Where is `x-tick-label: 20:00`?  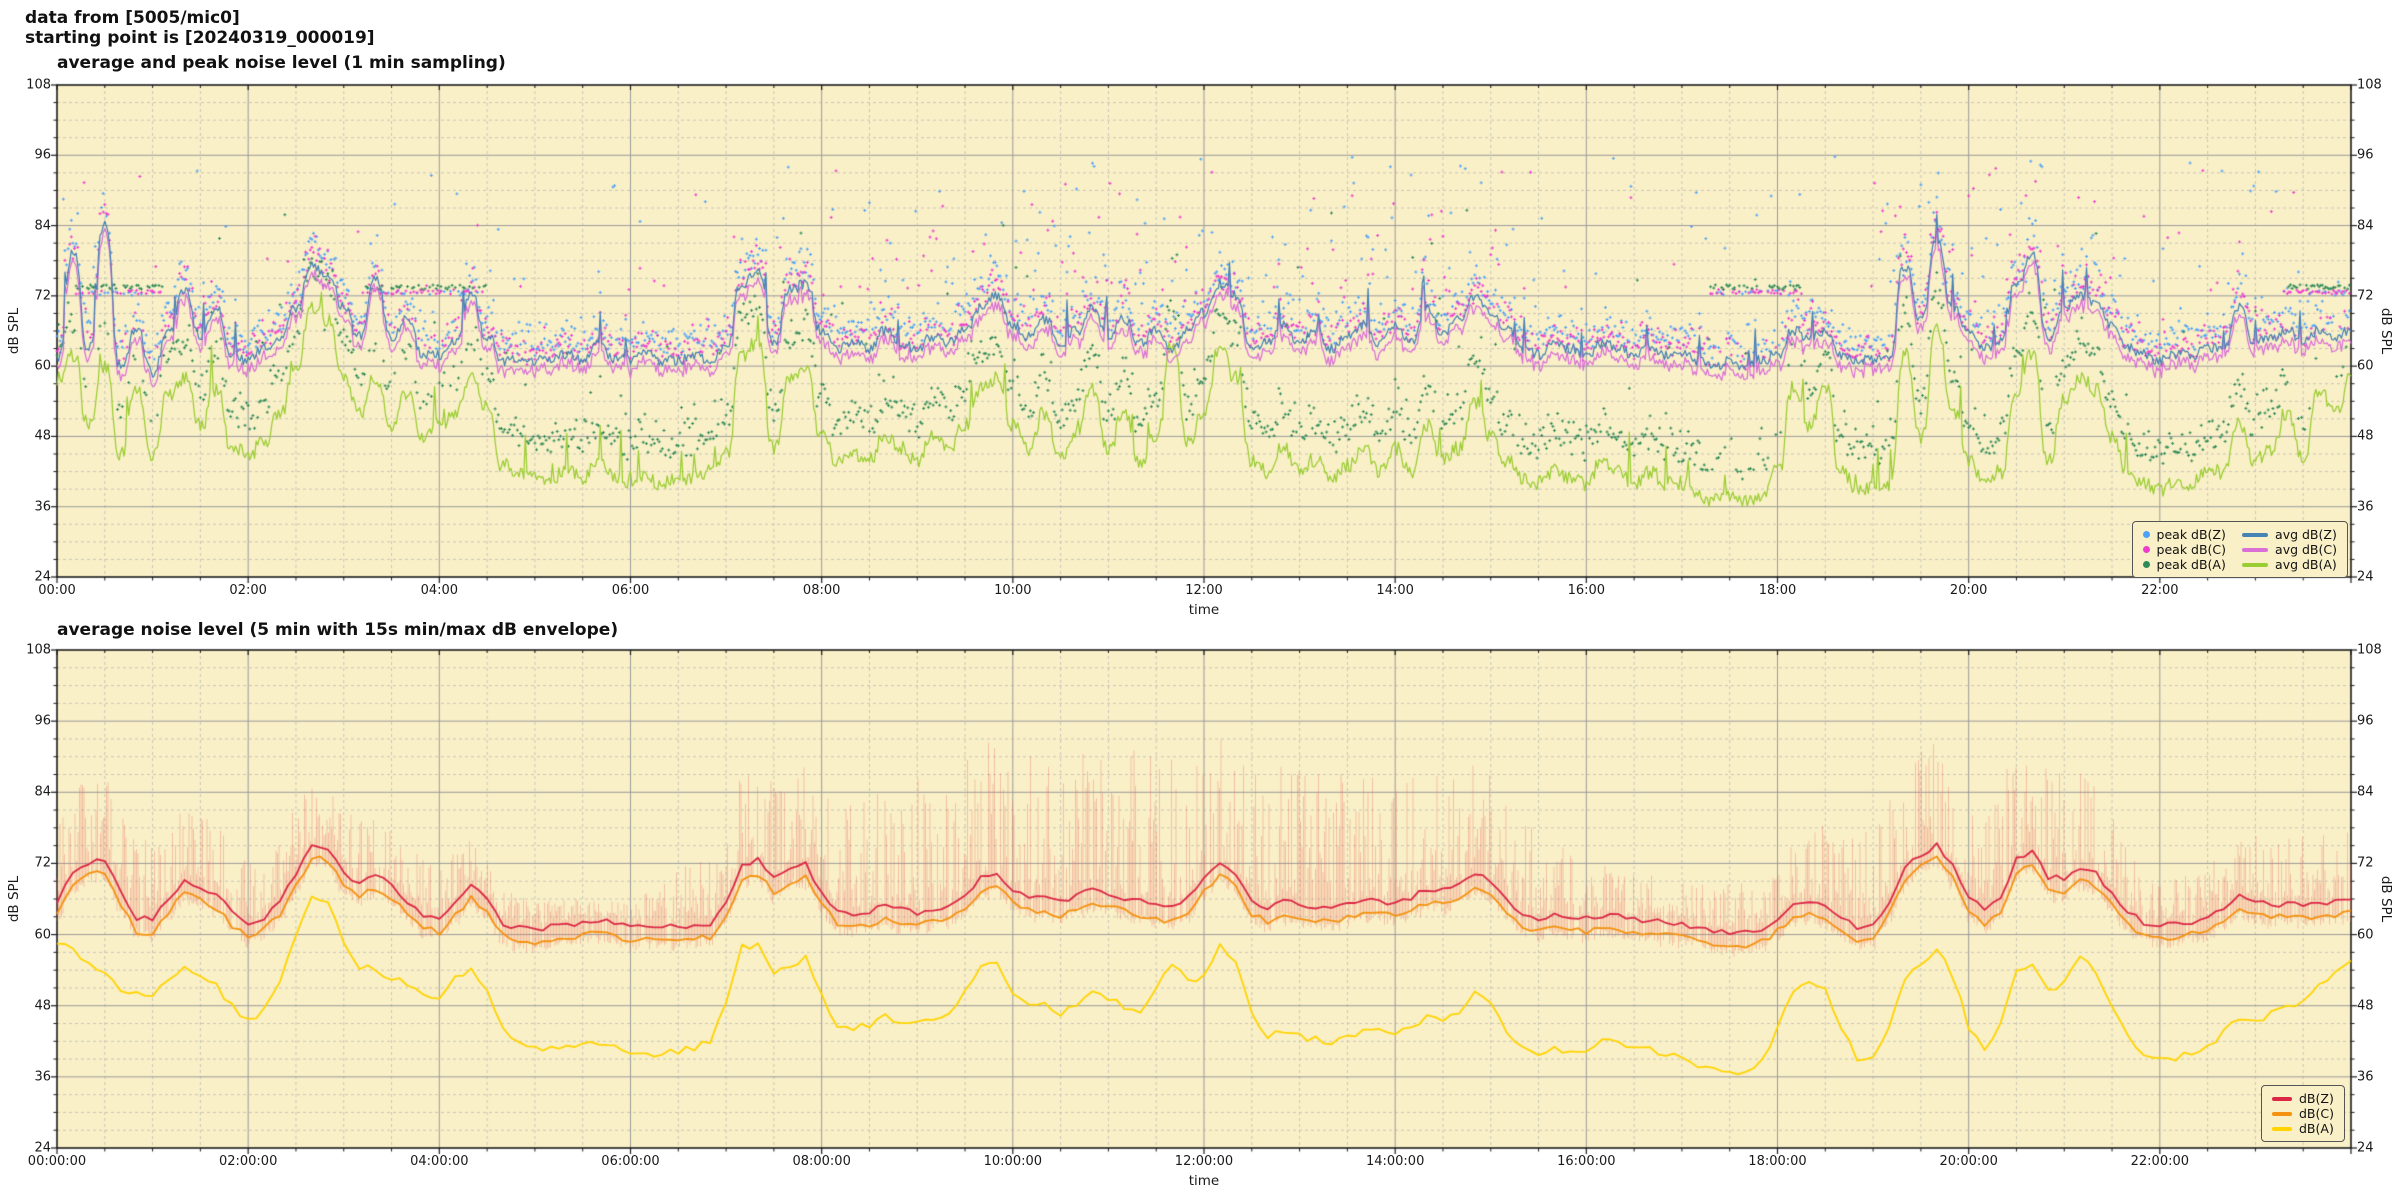 x-tick-label: 20:00 is located at coordinates (1968, 590).